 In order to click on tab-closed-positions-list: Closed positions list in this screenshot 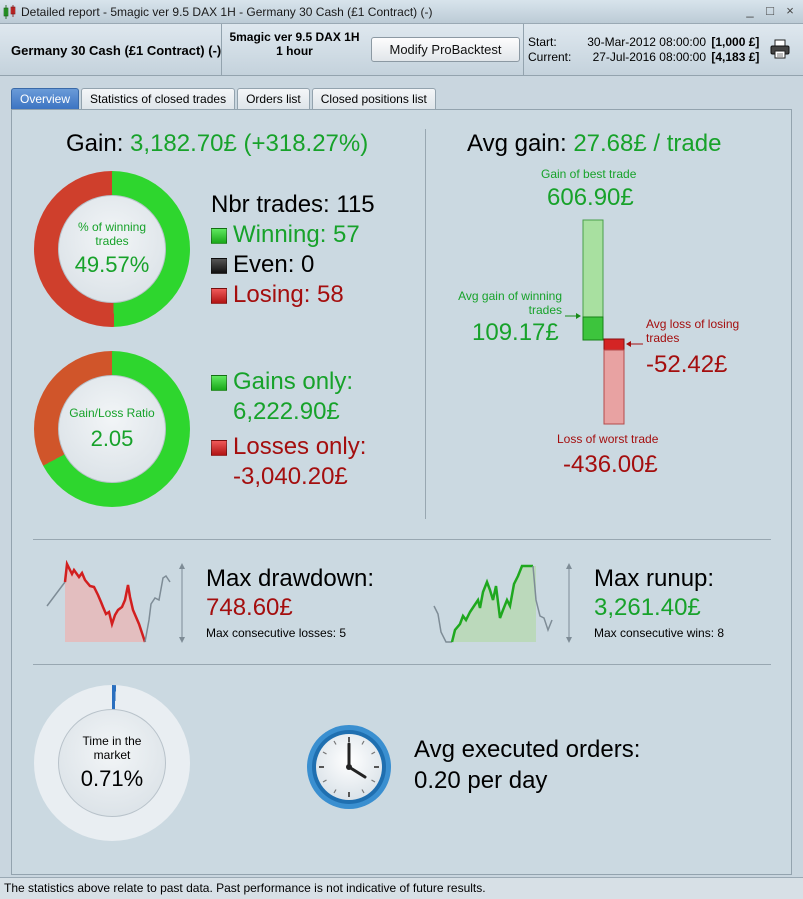, I will do `click(373, 99)`.